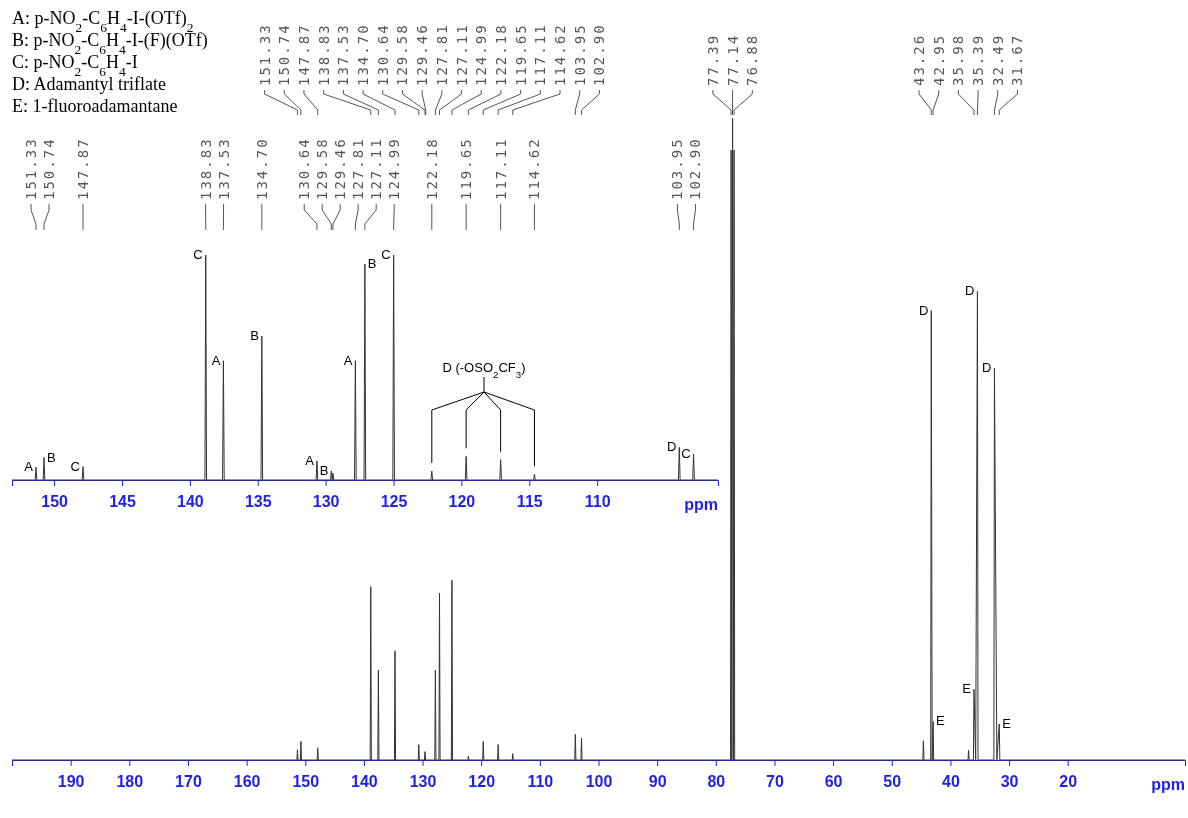 This screenshot has width=1188, height=818. I want to click on x-tick-label: 30, so click(1009, 781).